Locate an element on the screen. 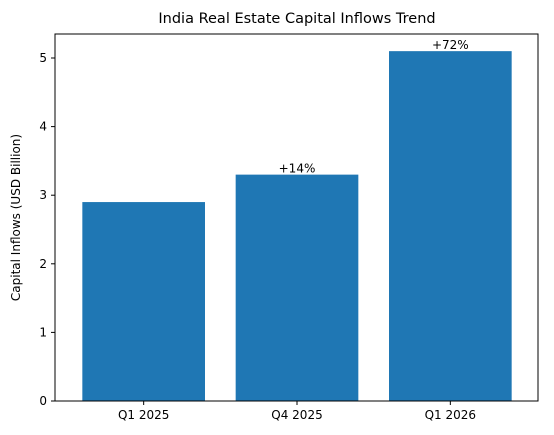 The image size is (554, 435). y-tick-label: 2 is located at coordinates (43, 264).